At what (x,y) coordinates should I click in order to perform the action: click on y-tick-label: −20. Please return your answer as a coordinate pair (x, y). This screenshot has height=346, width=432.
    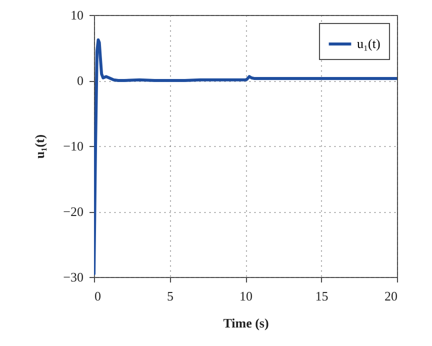
    Looking at the image, I should click on (73, 211).